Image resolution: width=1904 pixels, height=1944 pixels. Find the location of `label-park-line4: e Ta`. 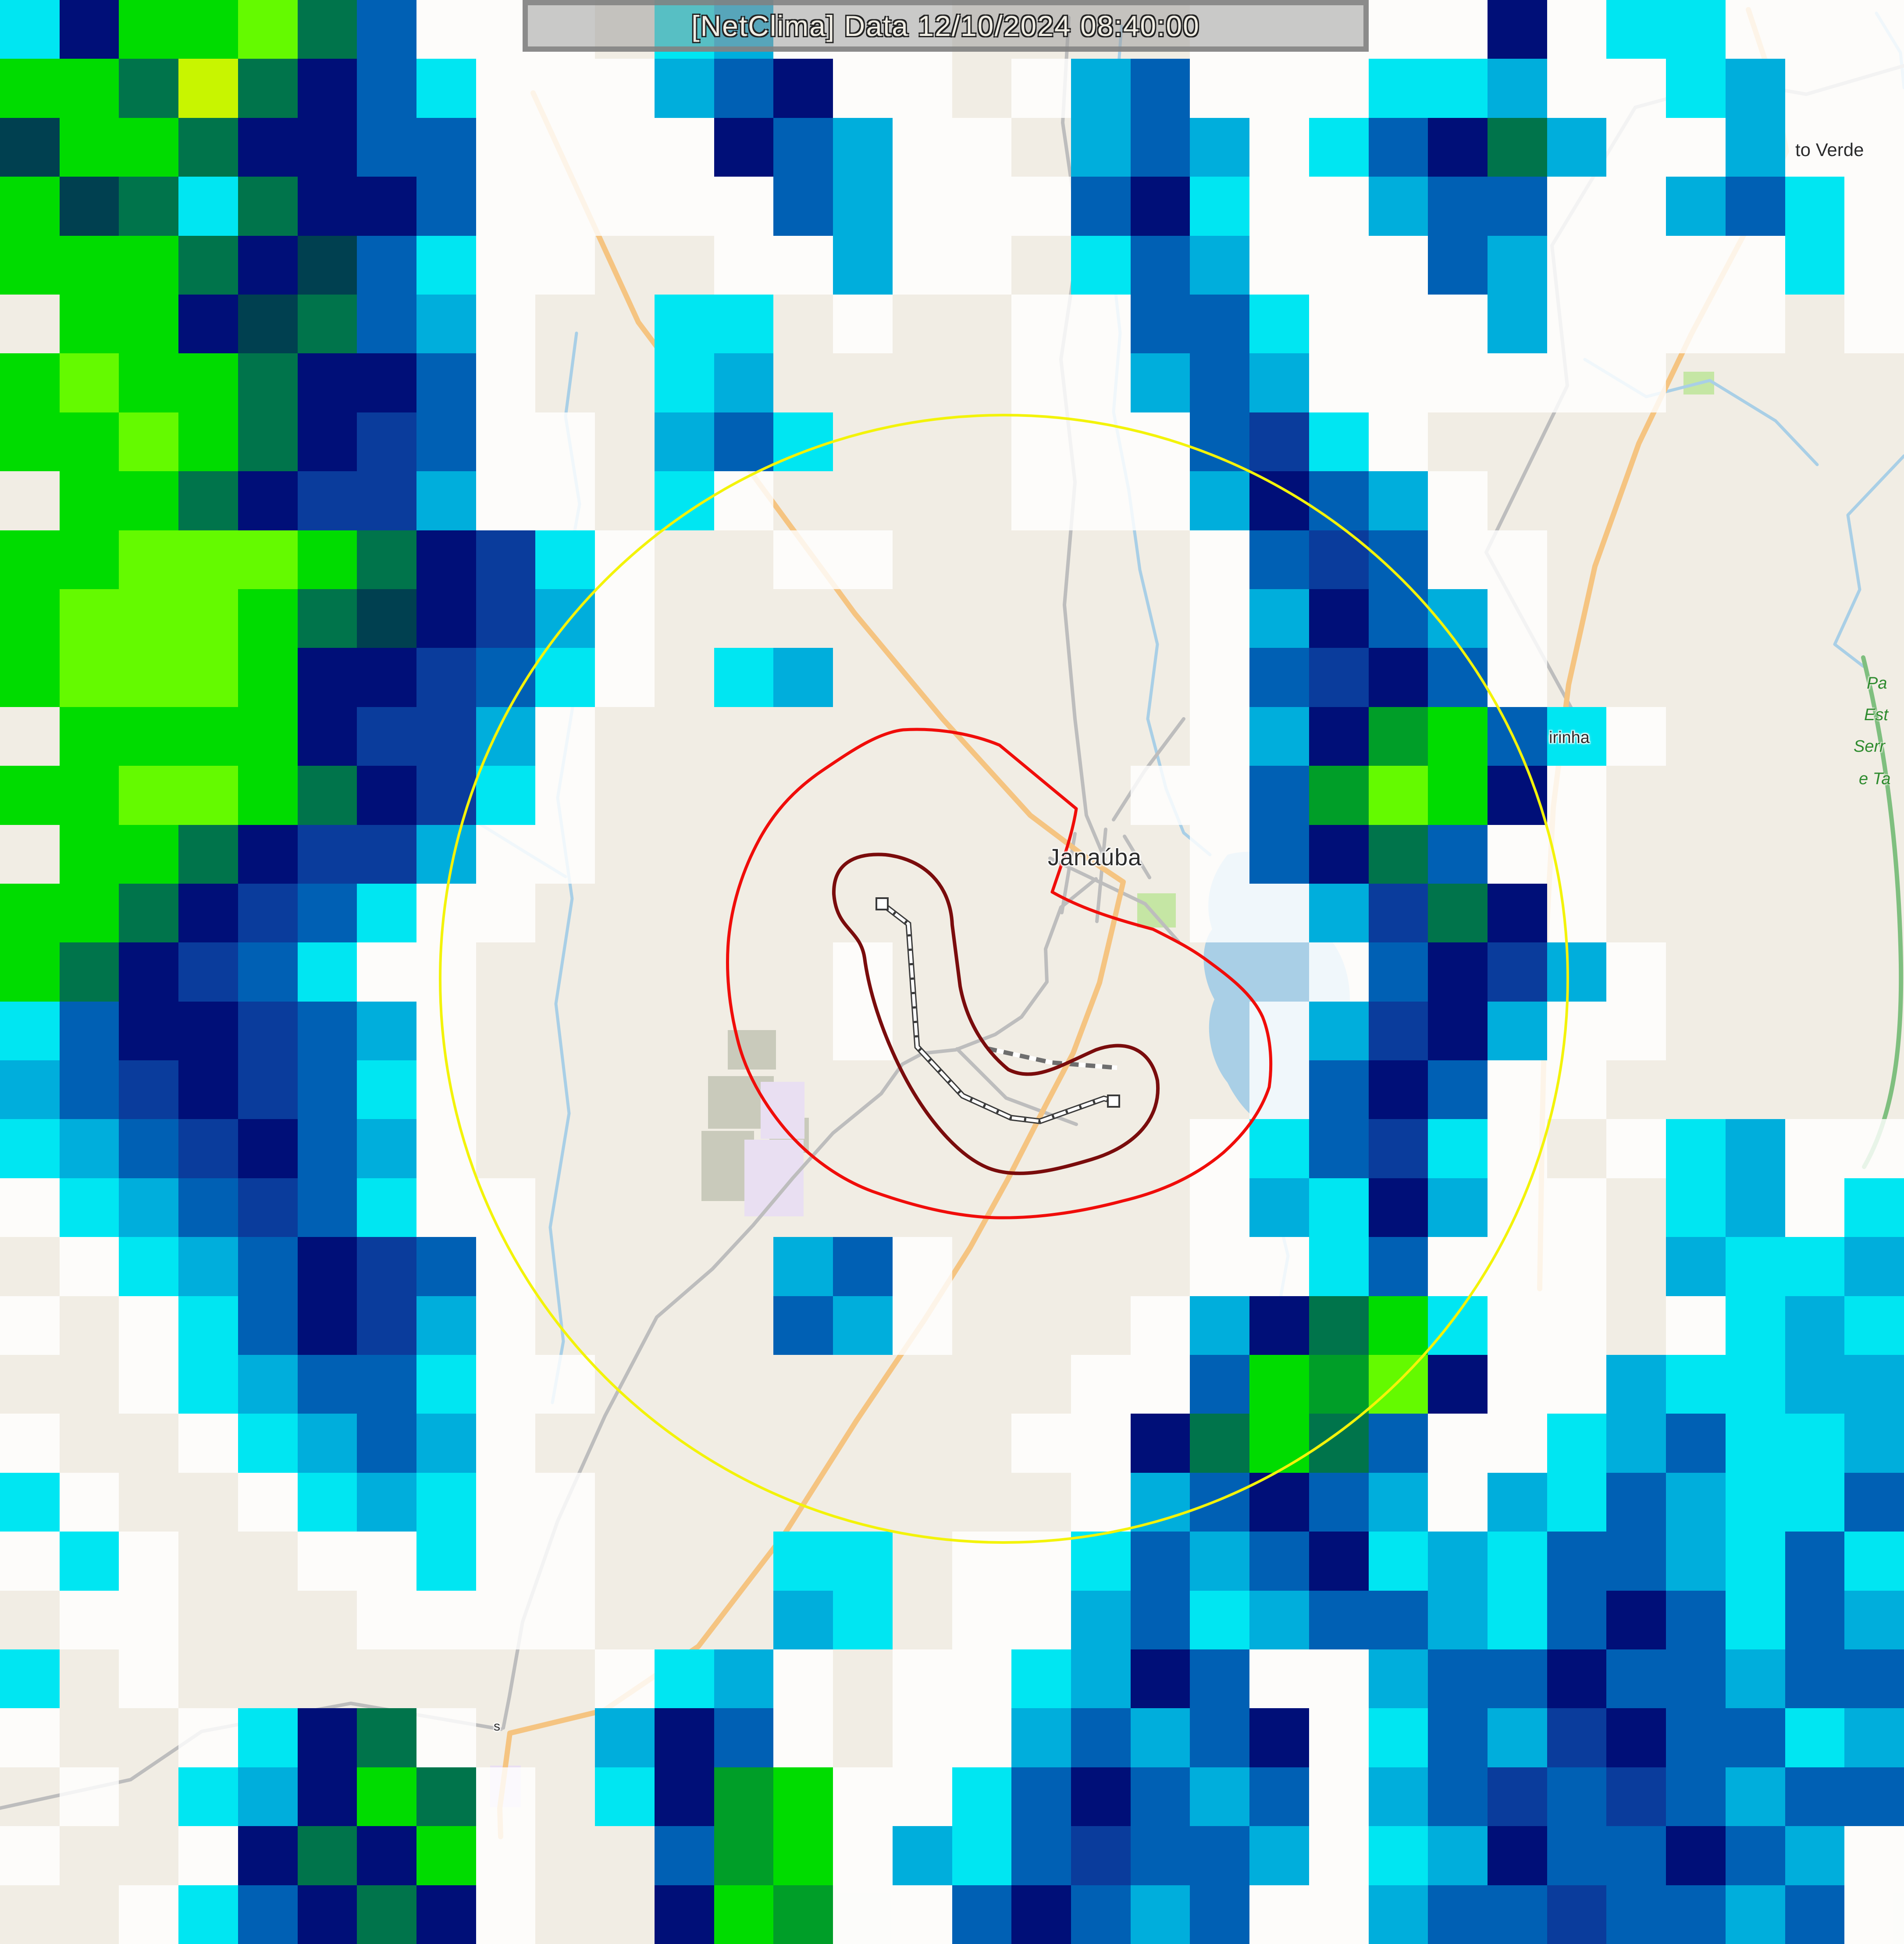

label-park-line4: e Ta is located at coordinates (1875, 779).